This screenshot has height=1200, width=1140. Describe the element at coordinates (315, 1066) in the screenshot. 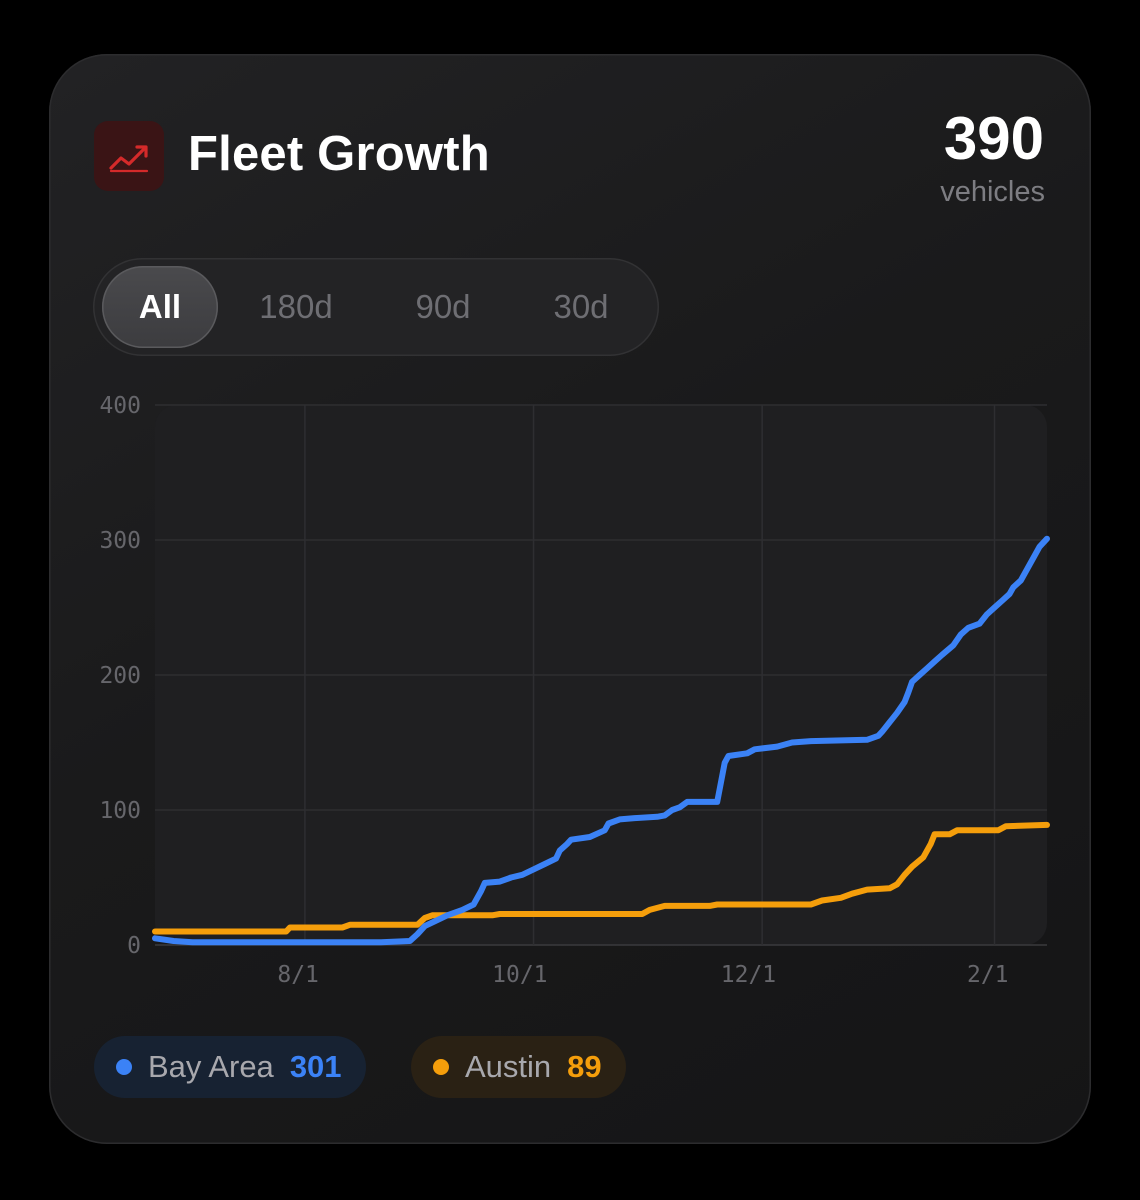

I see `legend-value-bay-area: 301` at that location.